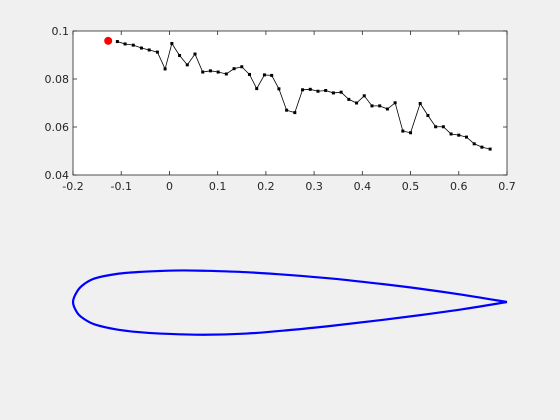 This screenshot has width=560, height=420. I want to click on x-tick-label: -0.2, so click(72, 186).